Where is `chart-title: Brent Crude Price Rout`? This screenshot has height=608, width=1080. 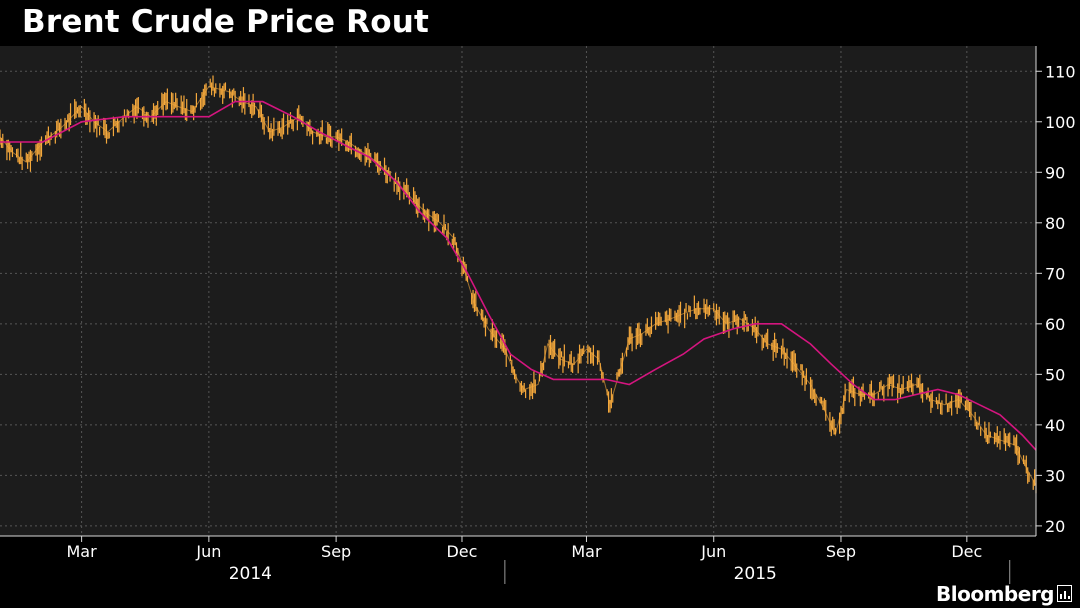
chart-title: Brent Crude Price Rout is located at coordinates (226, 22).